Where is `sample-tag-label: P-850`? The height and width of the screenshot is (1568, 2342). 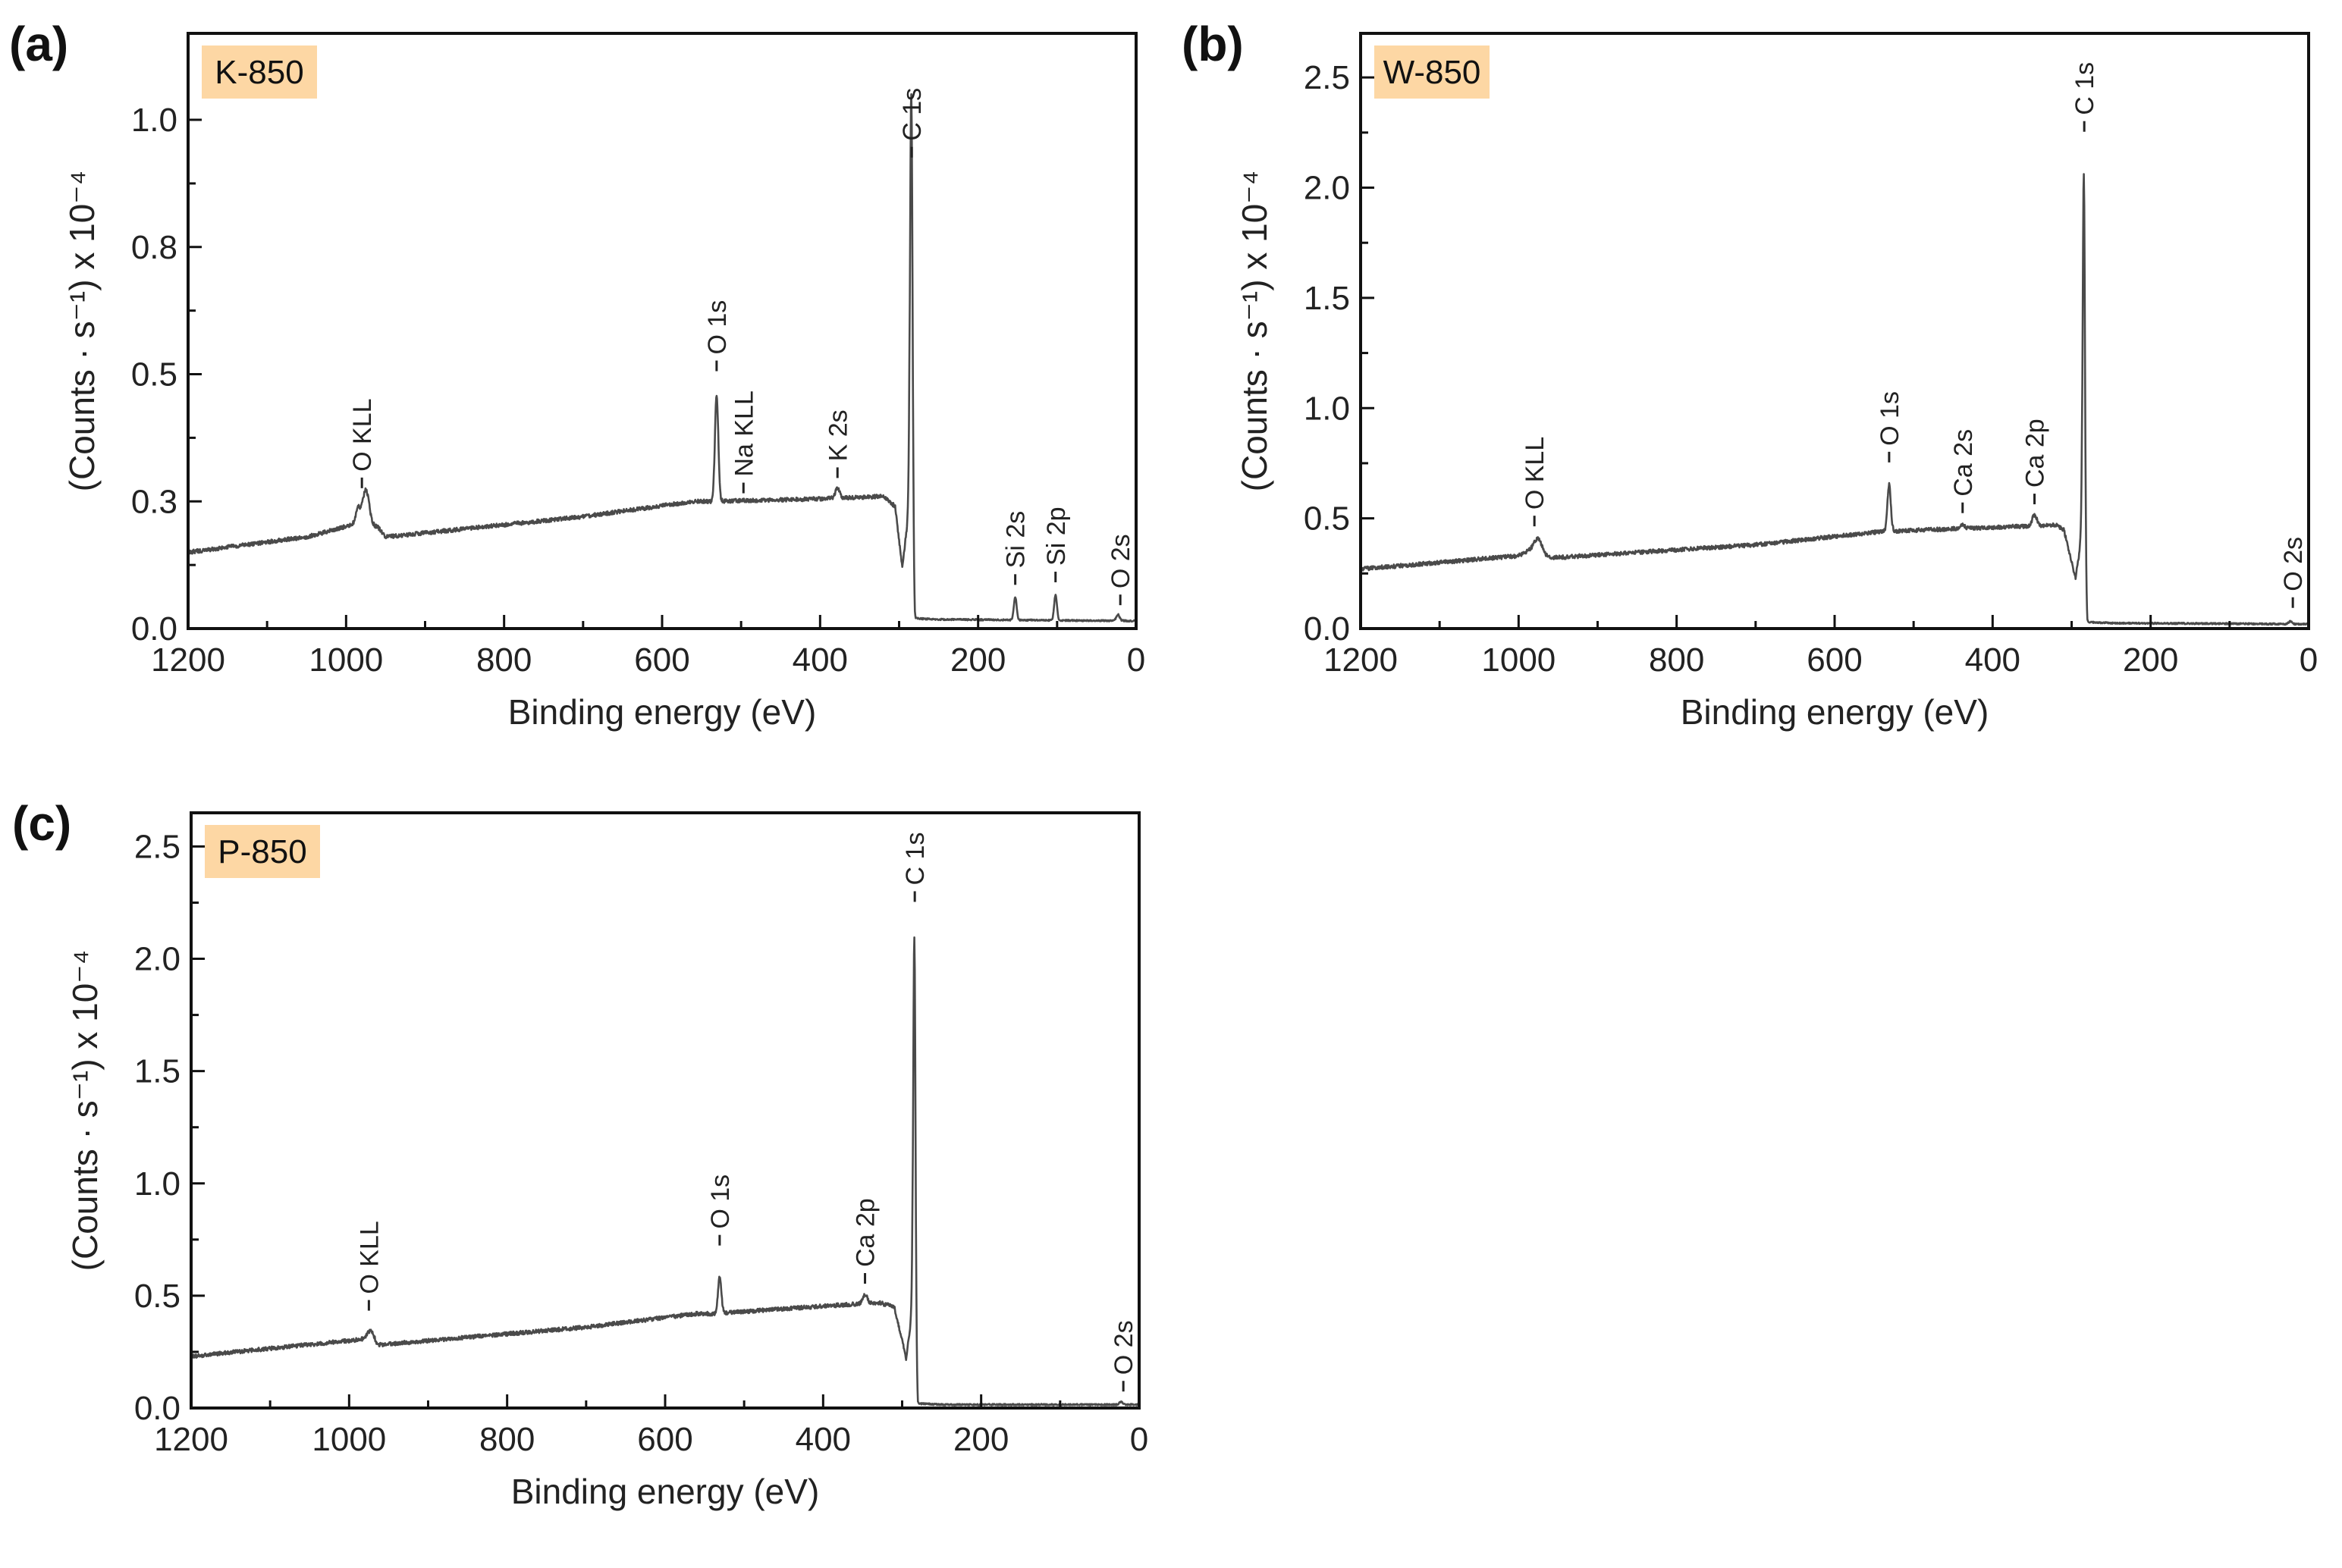
sample-tag-label: P-850 is located at coordinates (262, 852).